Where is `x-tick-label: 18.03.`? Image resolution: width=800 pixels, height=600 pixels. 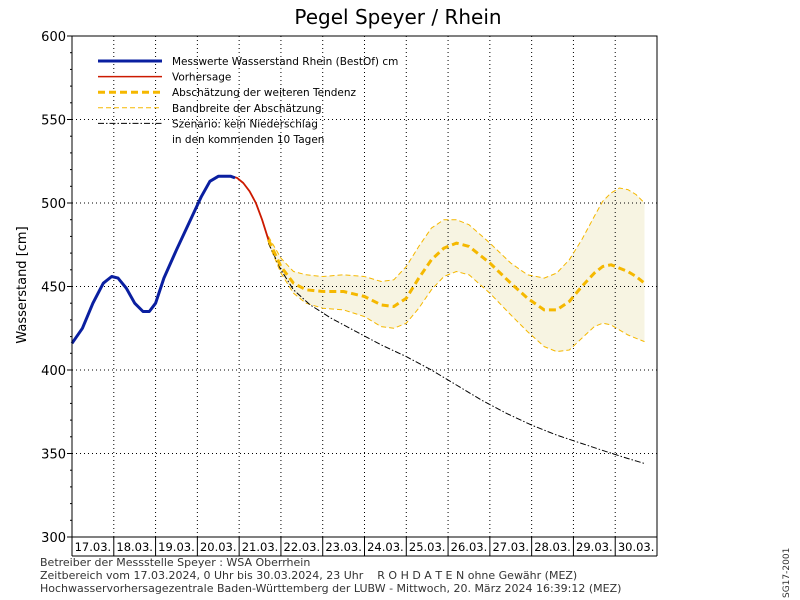
x-tick-label: 18.03. is located at coordinates (134, 547).